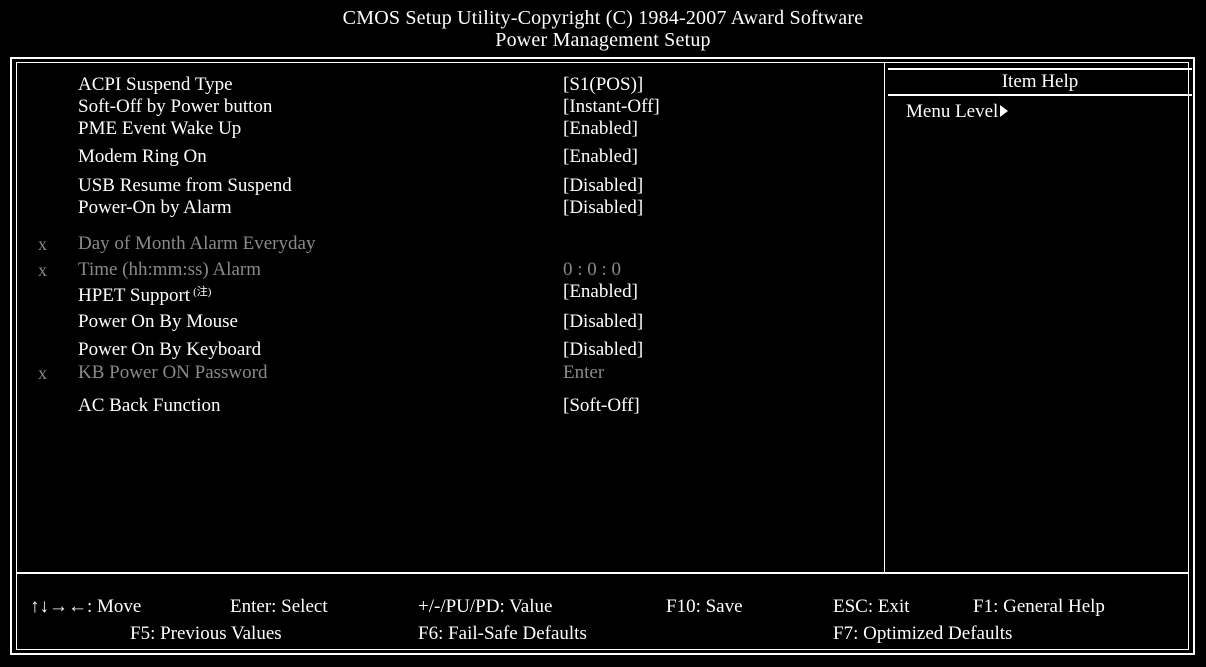  I want to click on setting-label: AC Back Function, so click(149, 405).